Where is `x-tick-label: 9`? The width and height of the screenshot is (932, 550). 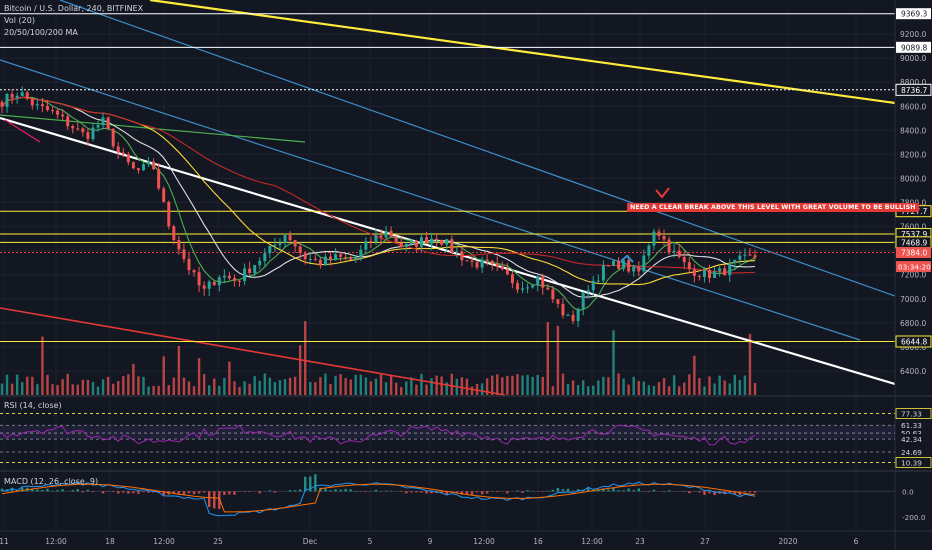 x-tick-label: 9 is located at coordinates (430, 541).